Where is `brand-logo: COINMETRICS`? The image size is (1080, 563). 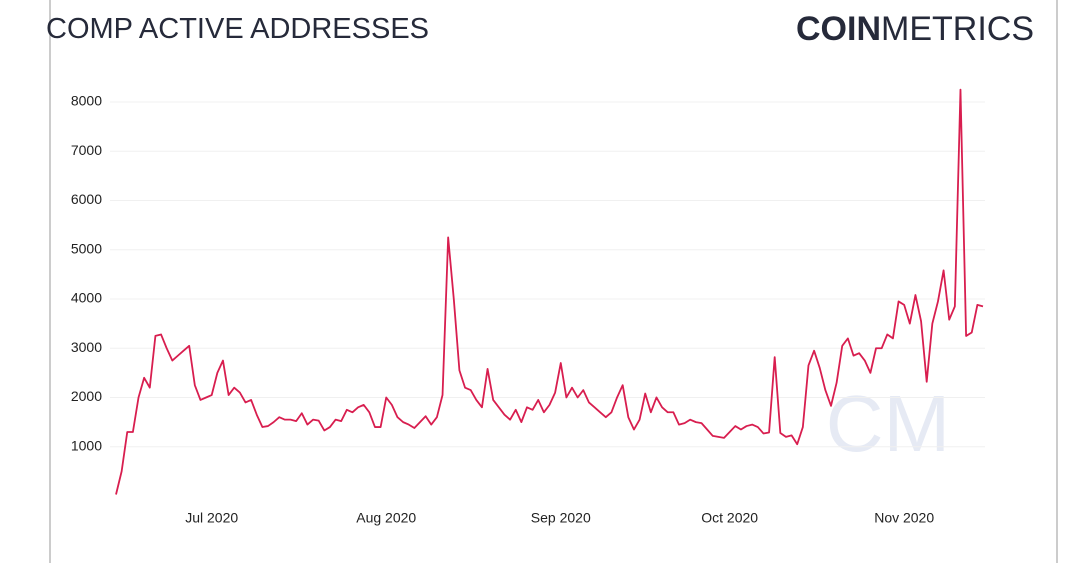
brand-logo: COINMETRICS is located at coordinates (915, 29).